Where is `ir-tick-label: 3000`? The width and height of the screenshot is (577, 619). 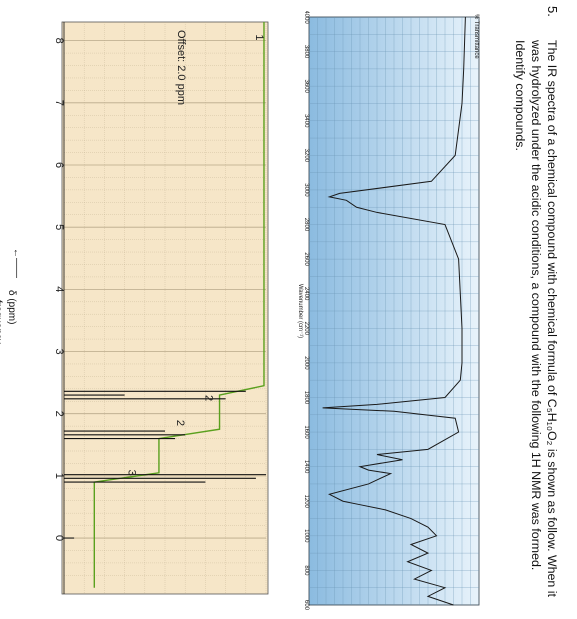 ir-tick-label: 3000 is located at coordinates (306, 190).